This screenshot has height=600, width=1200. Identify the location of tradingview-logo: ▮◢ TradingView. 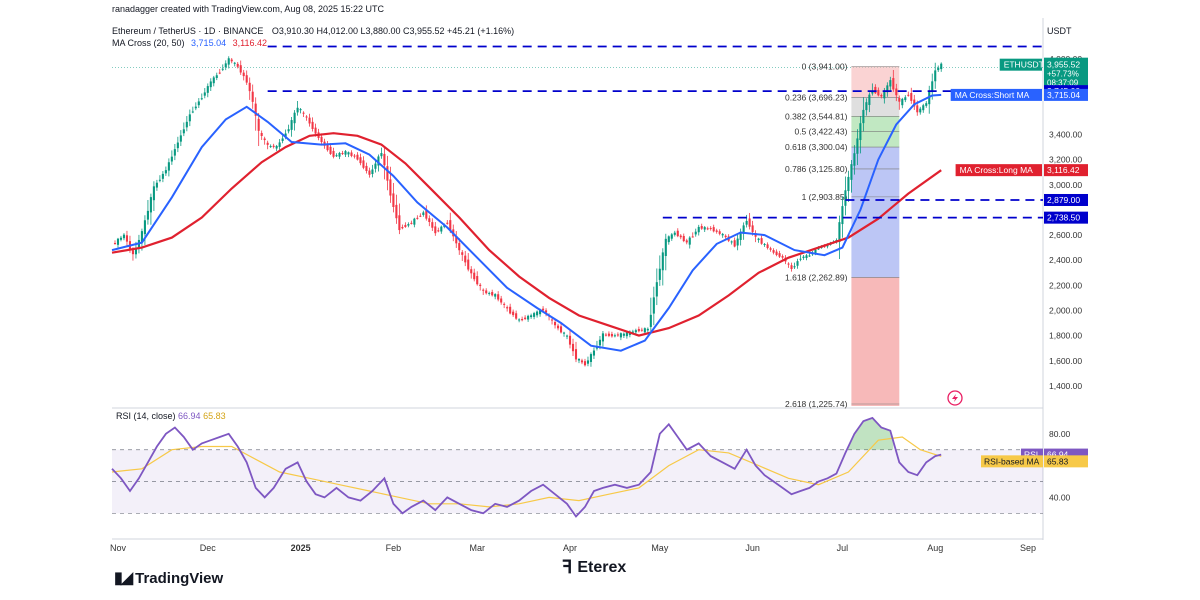
(168, 578).